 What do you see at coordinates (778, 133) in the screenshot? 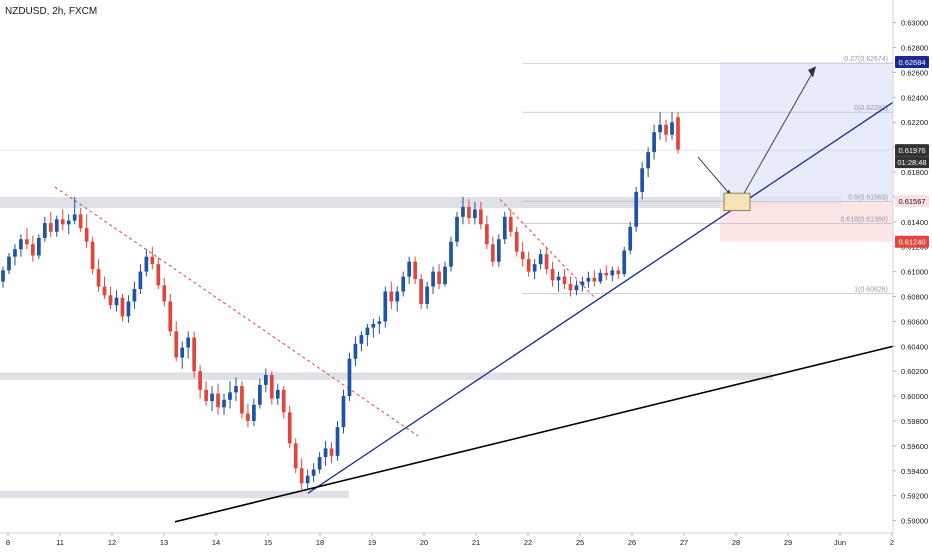
I see `projection-arrow-up` at bounding box center [778, 133].